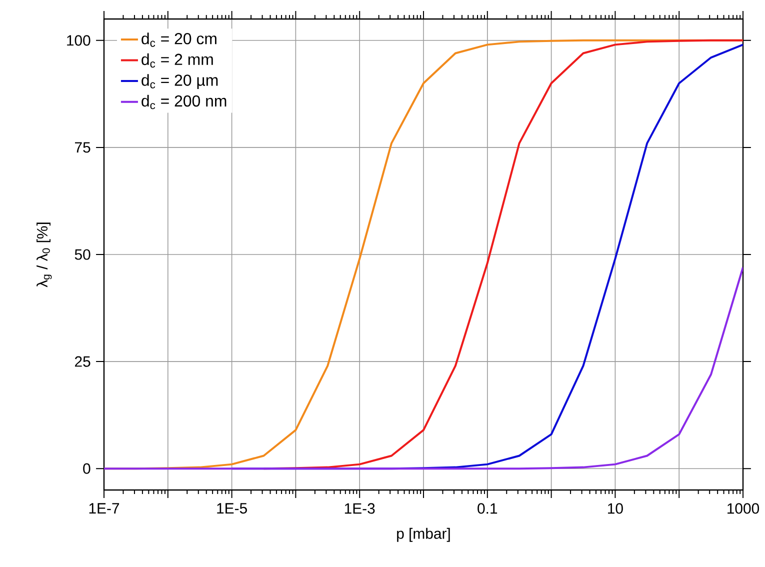 This screenshot has height=567, width=765. What do you see at coordinates (104, 508) in the screenshot?
I see `x-tick-label: 1E-7` at bounding box center [104, 508].